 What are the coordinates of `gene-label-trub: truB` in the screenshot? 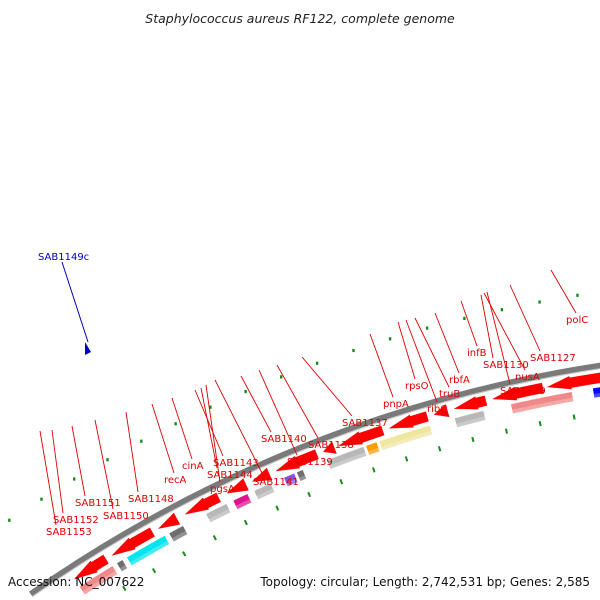 It's located at (449, 394).